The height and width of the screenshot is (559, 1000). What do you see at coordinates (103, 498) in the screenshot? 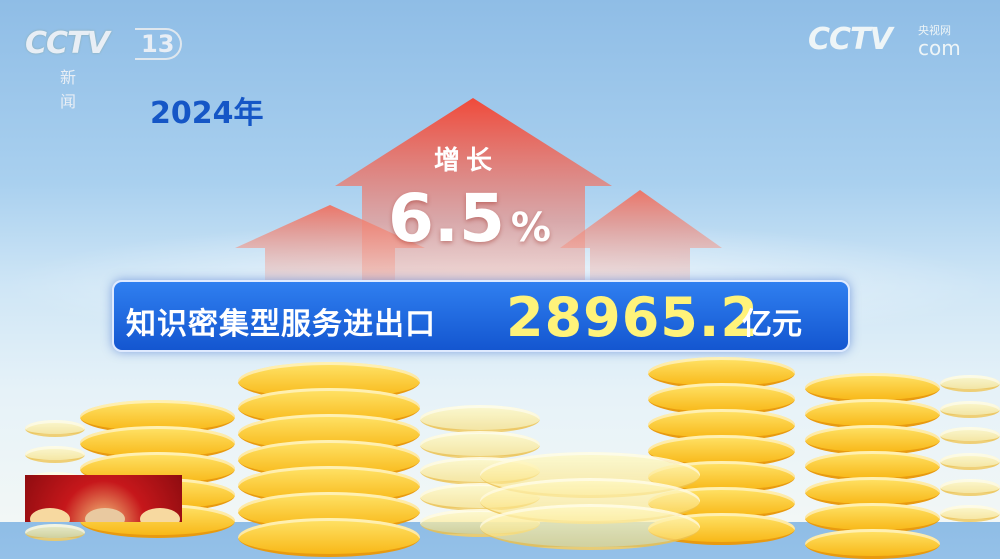
I see `spring-festival-thumbnail` at bounding box center [103, 498].